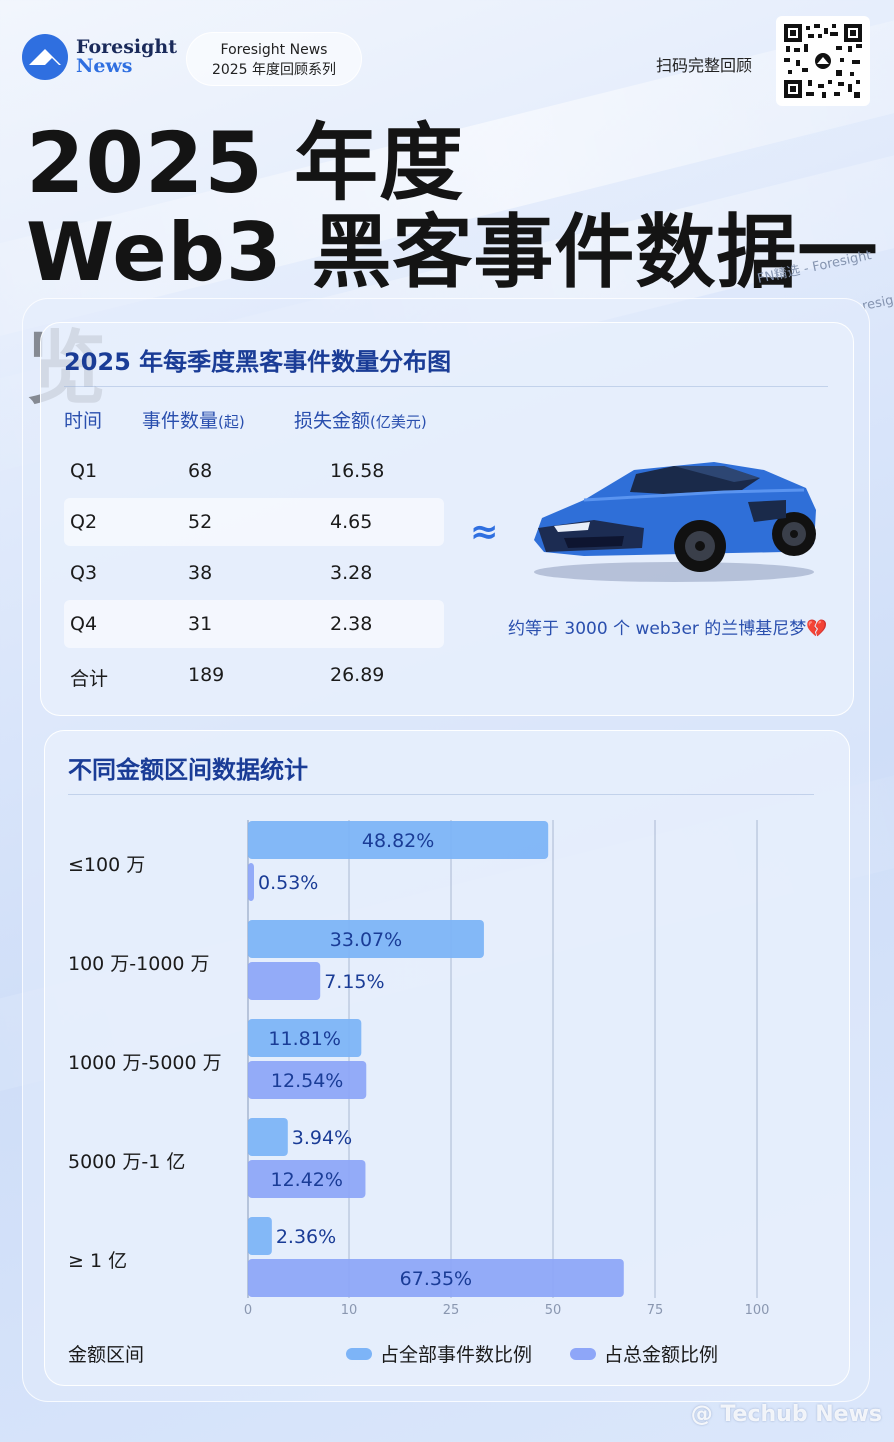 Image resolution: width=894 pixels, height=1442 pixels. I want to click on page-title-line1: 2025 年度, so click(245, 163).